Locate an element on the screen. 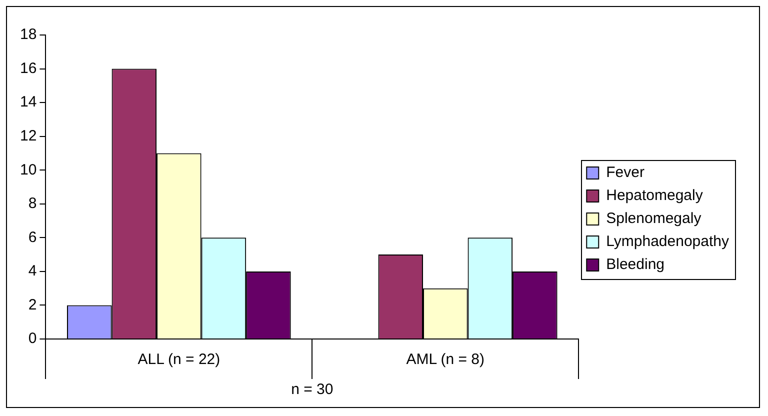 This screenshot has width=768, height=416. y-tick-label: 10 is located at coordinates (28, 169).